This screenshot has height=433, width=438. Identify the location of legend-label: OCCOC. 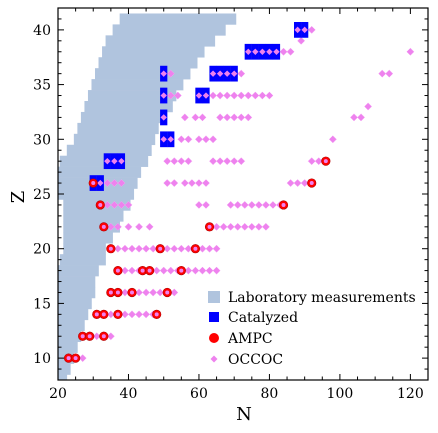
(255, 360).